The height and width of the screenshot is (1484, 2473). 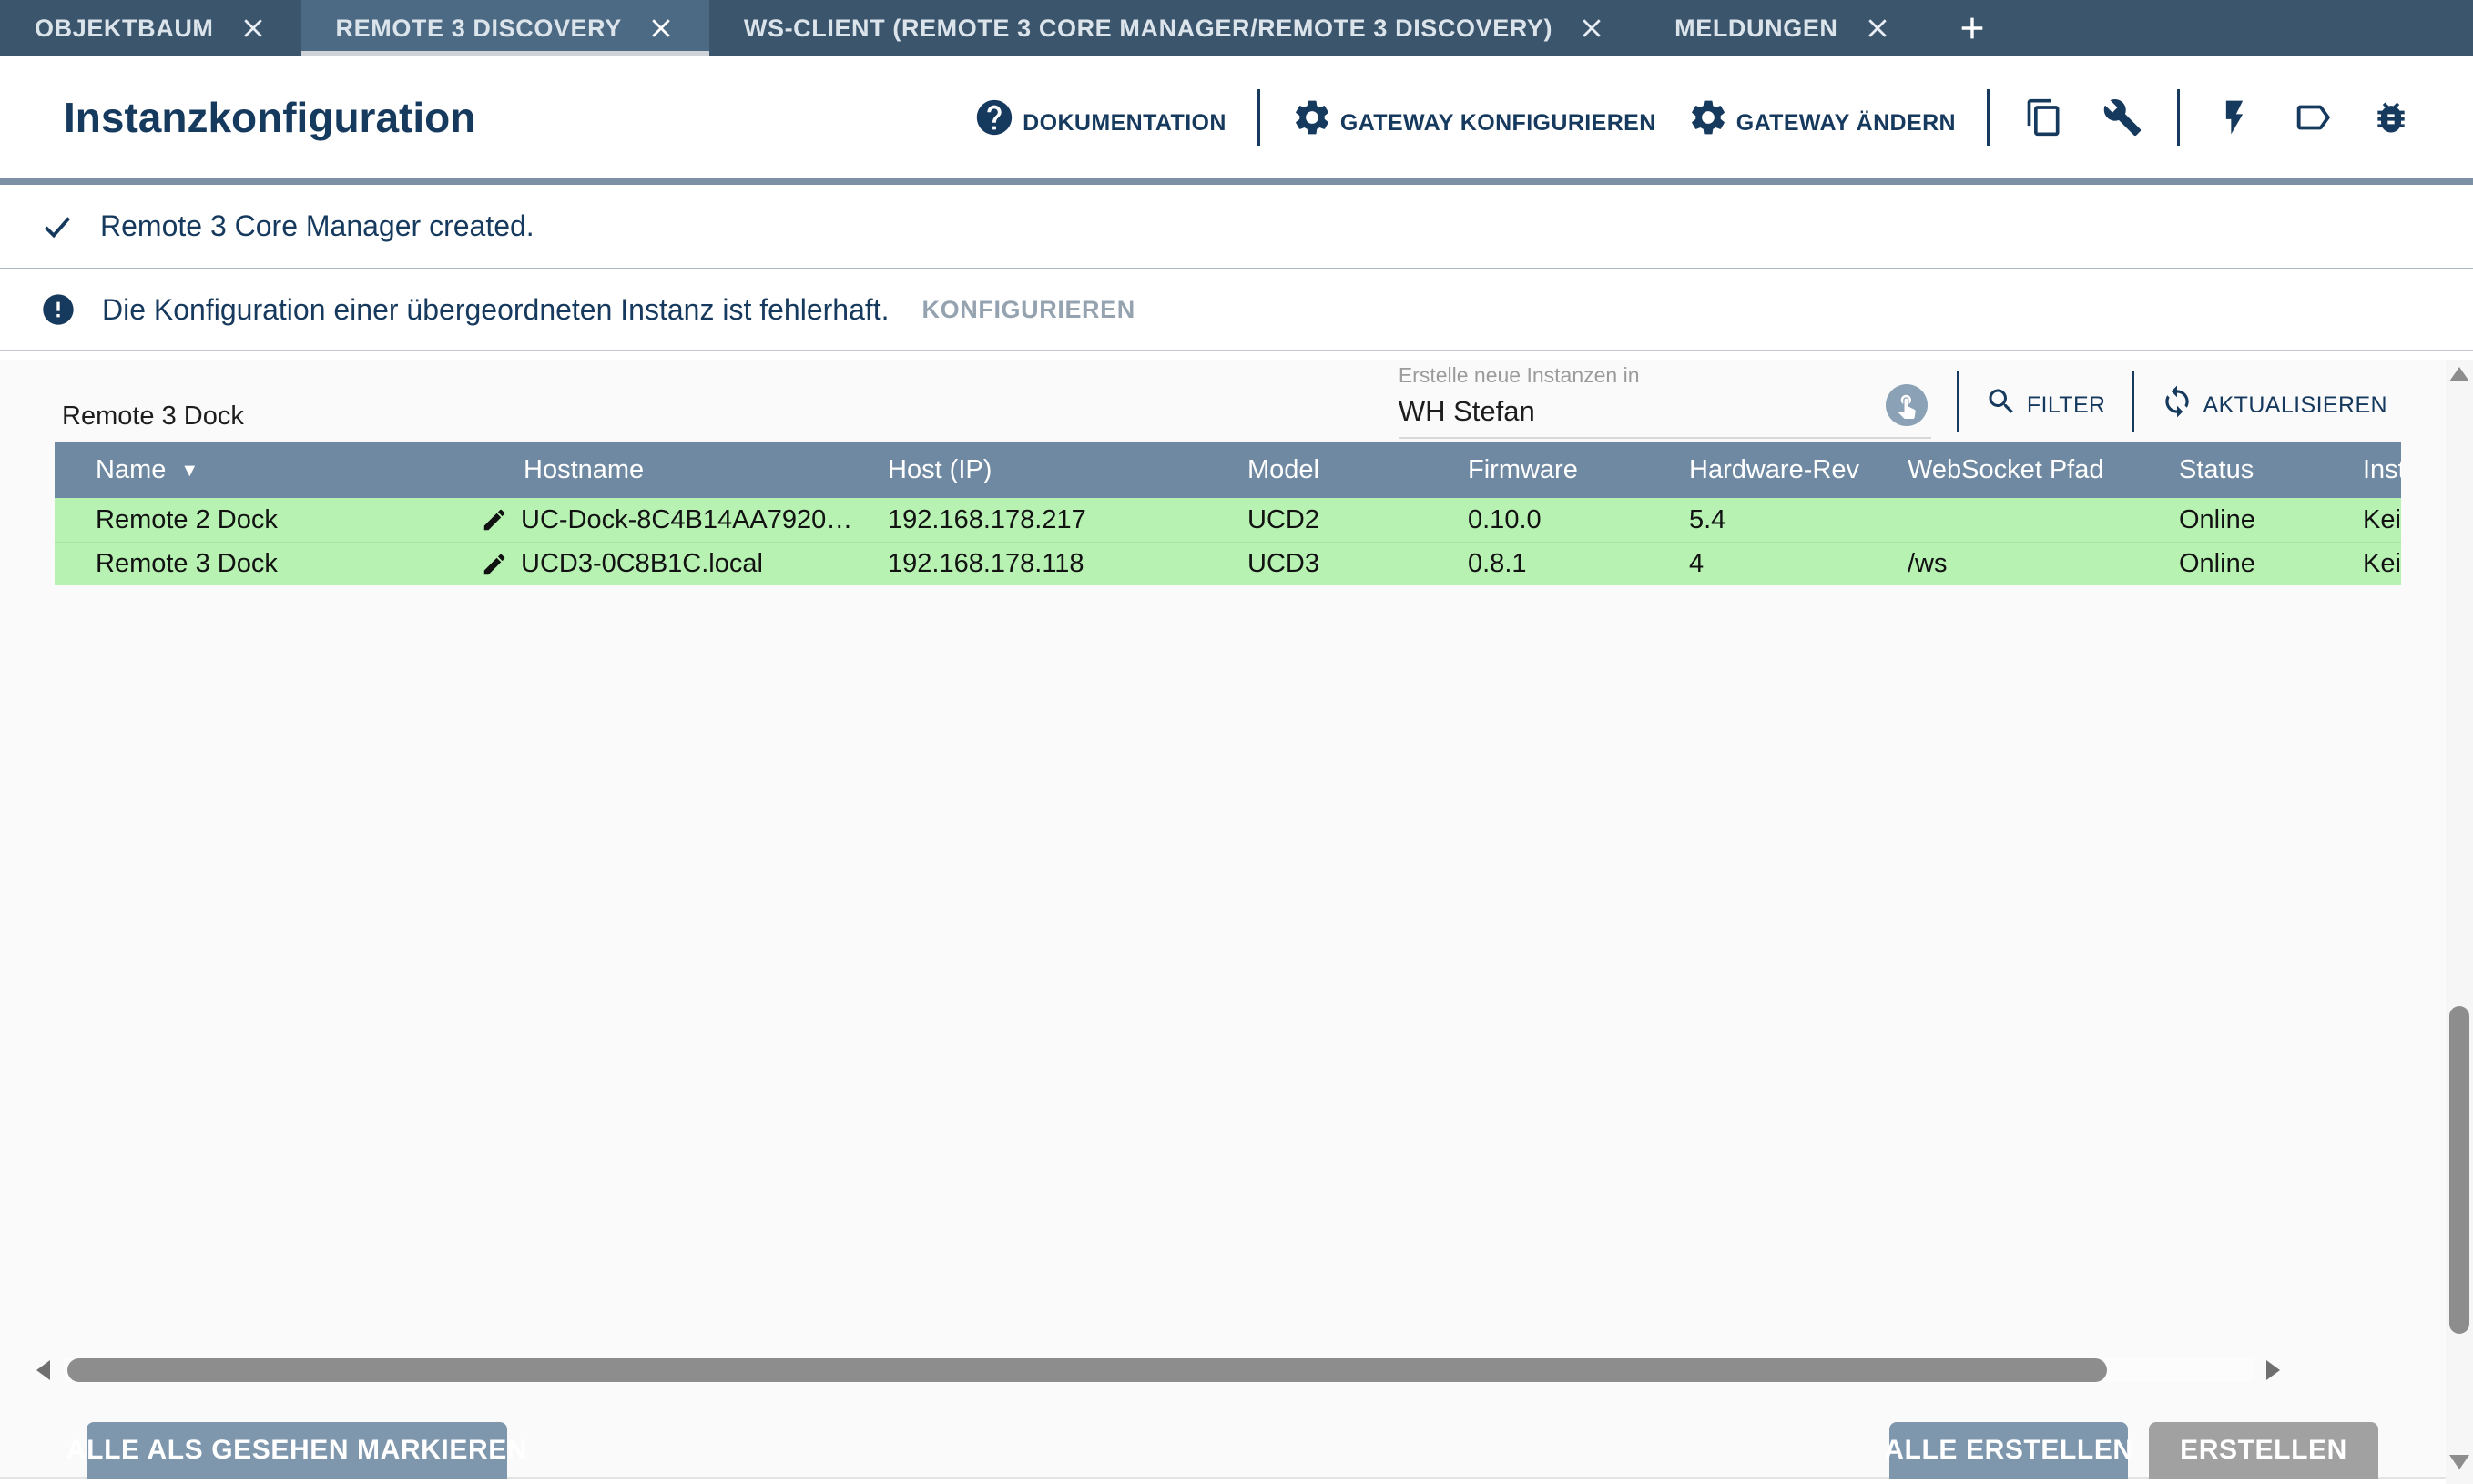 I want to click on cell-host-ip: 192.168.178.118, so click(x=986, y=563).